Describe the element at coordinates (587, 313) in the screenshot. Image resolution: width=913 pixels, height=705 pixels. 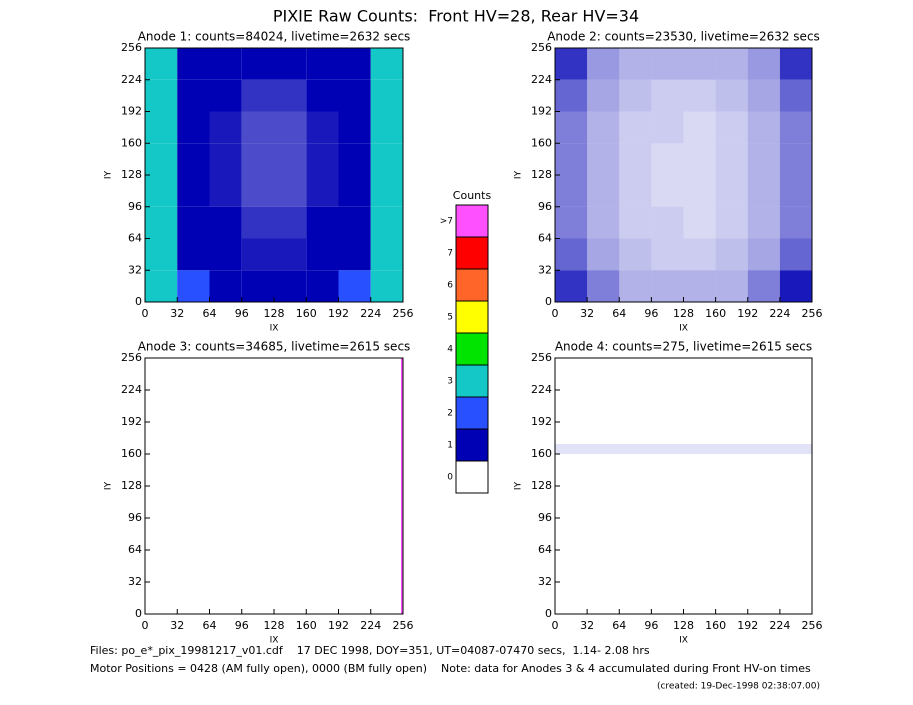
I see `x-tick-label: 32` at that location.